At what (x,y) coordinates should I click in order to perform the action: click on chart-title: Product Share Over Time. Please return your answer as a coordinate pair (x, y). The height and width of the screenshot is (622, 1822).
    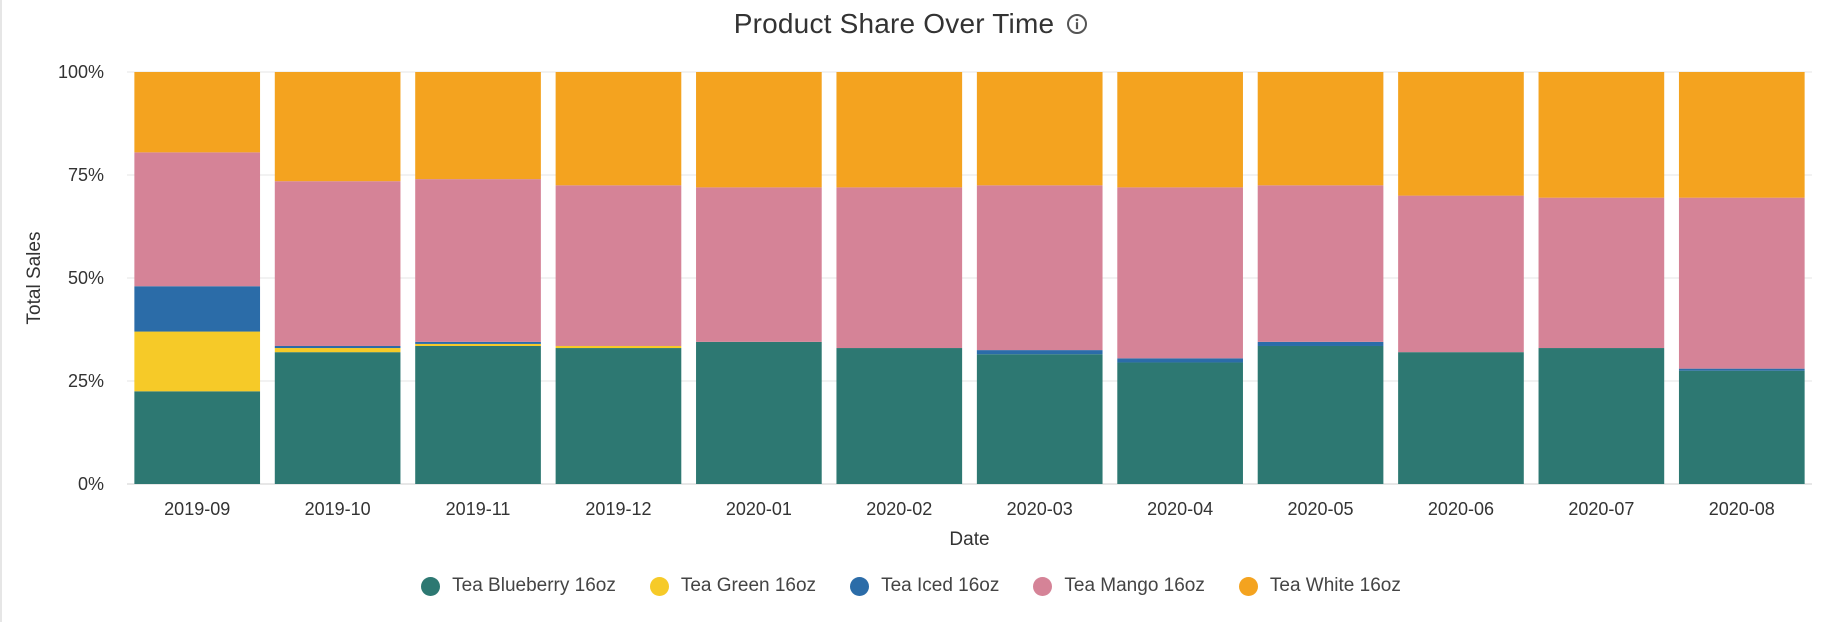
    Looking at the image, I should click on (894, 23).